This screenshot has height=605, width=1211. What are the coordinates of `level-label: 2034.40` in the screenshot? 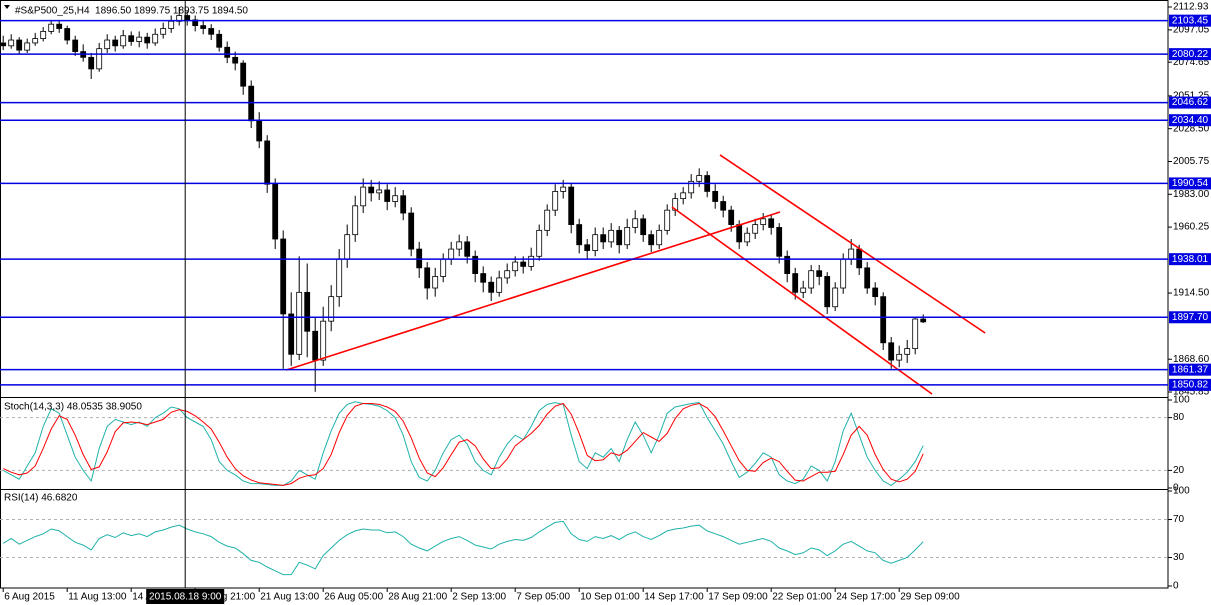 It's located at (1190, 120).